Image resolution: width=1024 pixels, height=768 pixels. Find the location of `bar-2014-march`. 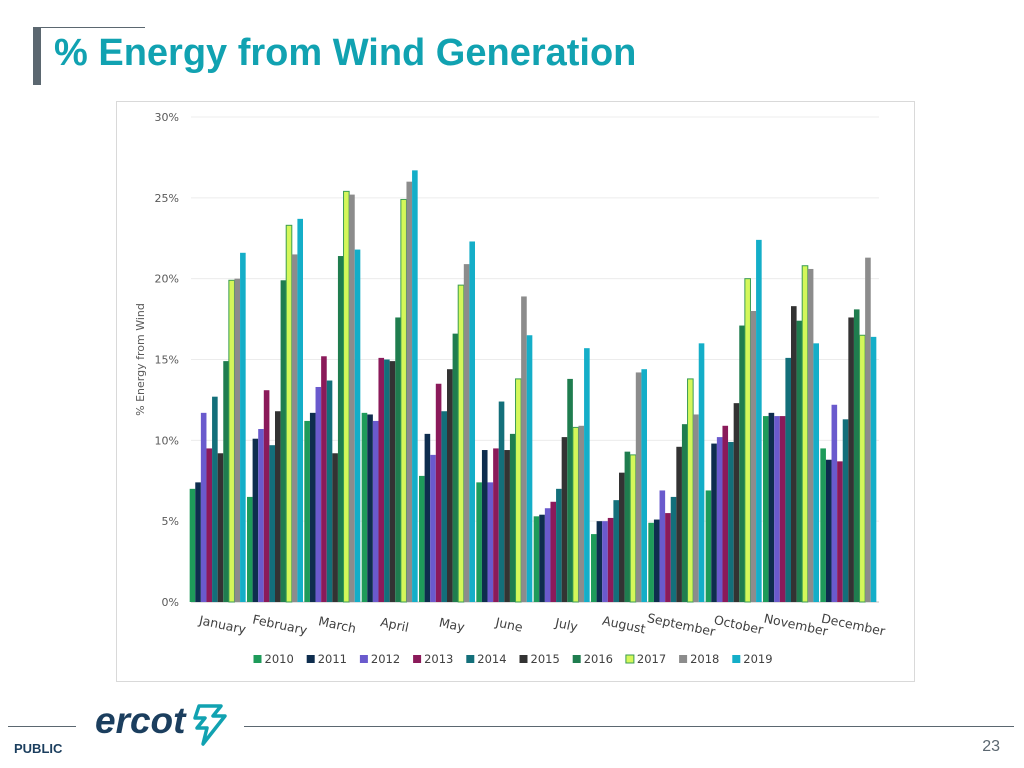

bar-2014-march is located at coordinates (329, 491).